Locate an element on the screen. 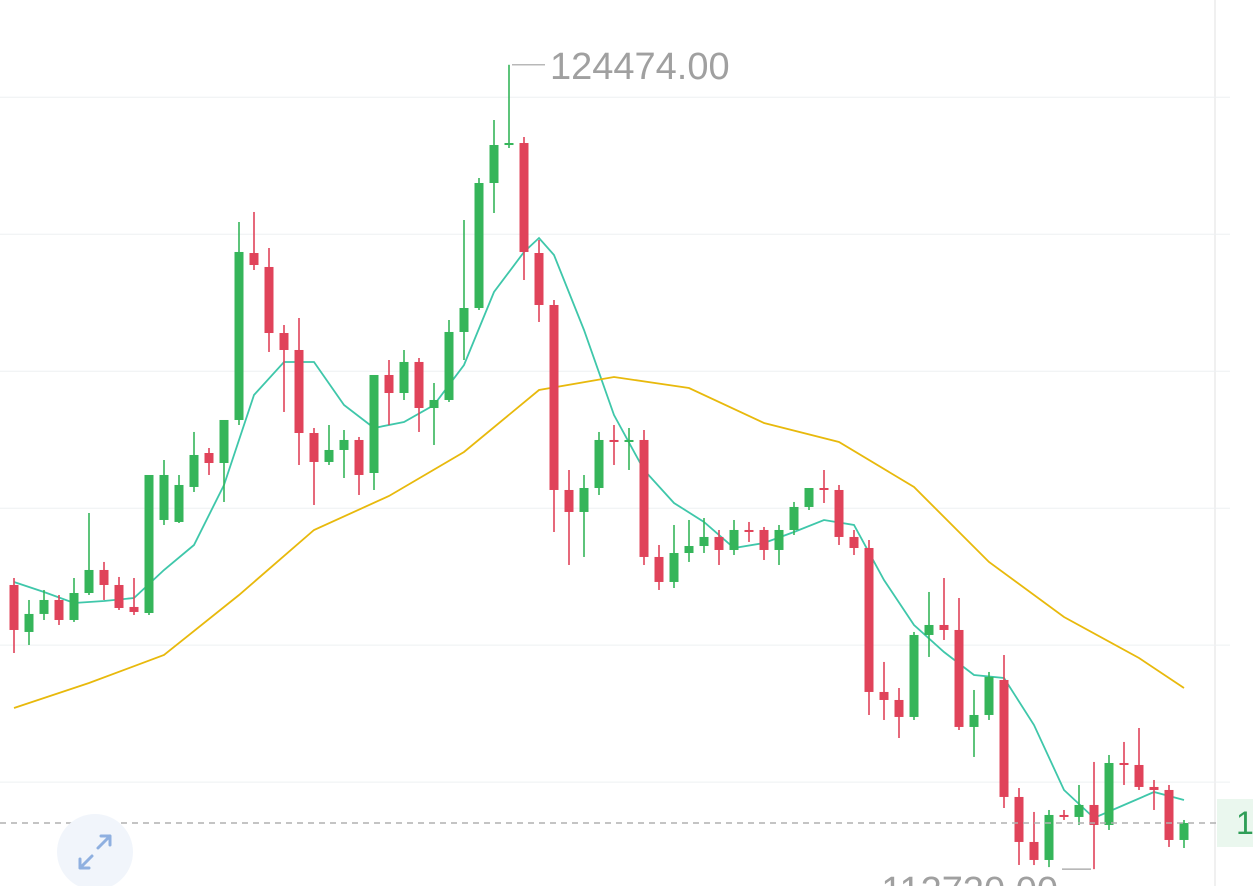  expand-button-bg is located at coordinates (95, 850).